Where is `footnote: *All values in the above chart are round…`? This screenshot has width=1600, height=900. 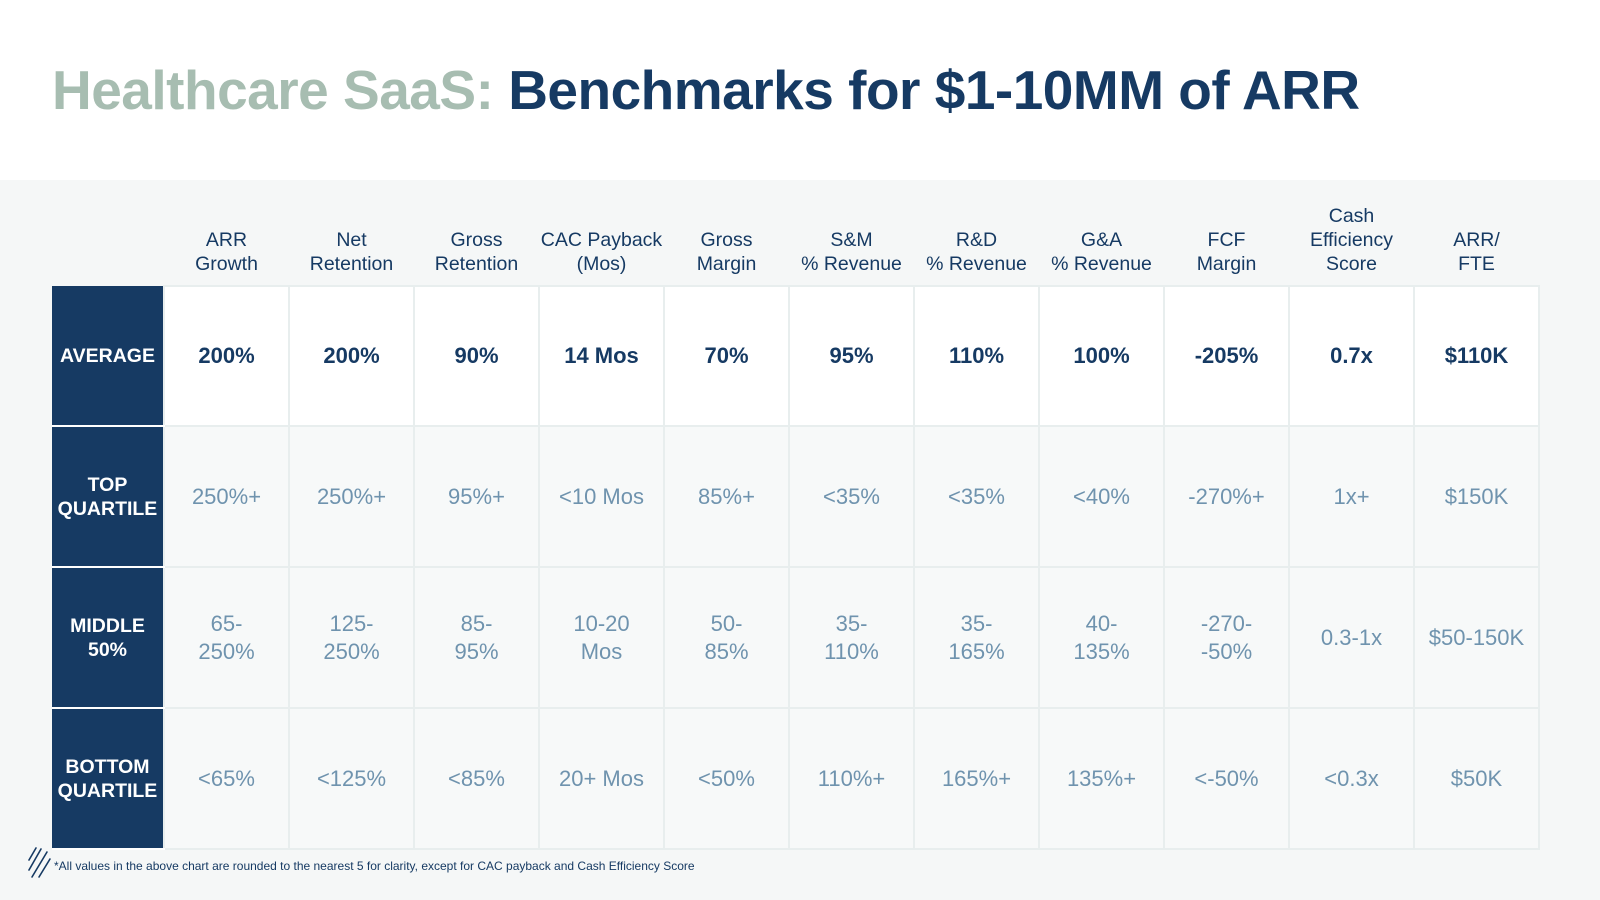 footnote: *All values in the above chart are round… is located at coordinates (374, 866).